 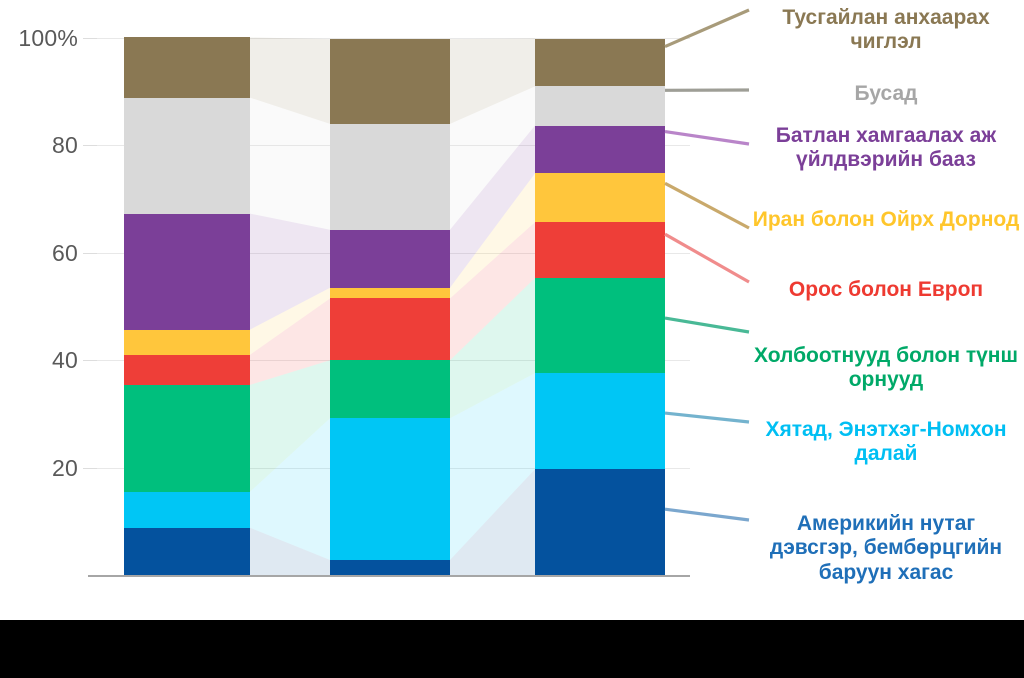 What do you see at coordinates (65, 145) in the screenshot?
I see `y-axis-tick-label: 80` at bounding box center [65, 145].